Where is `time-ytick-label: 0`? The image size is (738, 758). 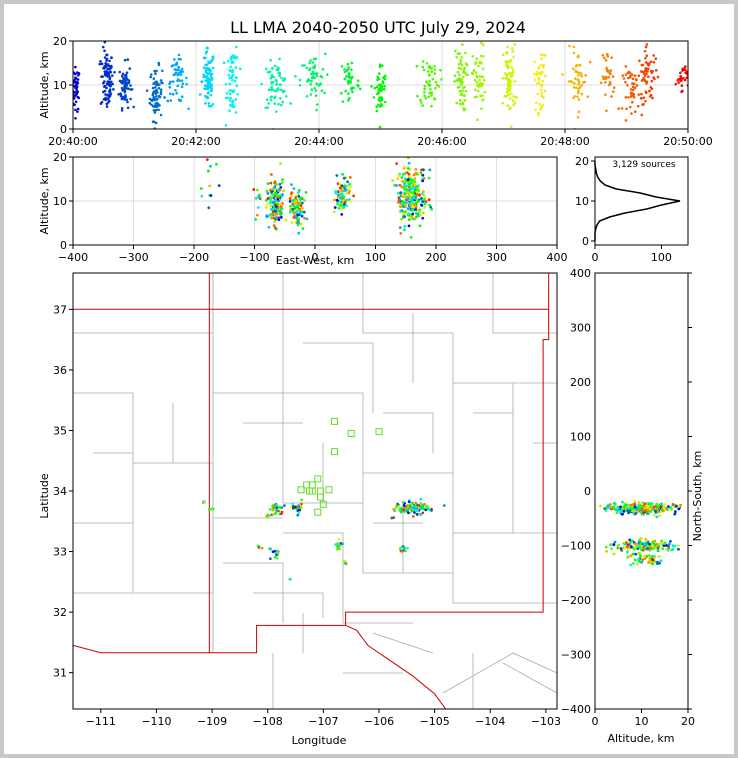 time-ytick-label: 0 is located at coordinates (63, 129).